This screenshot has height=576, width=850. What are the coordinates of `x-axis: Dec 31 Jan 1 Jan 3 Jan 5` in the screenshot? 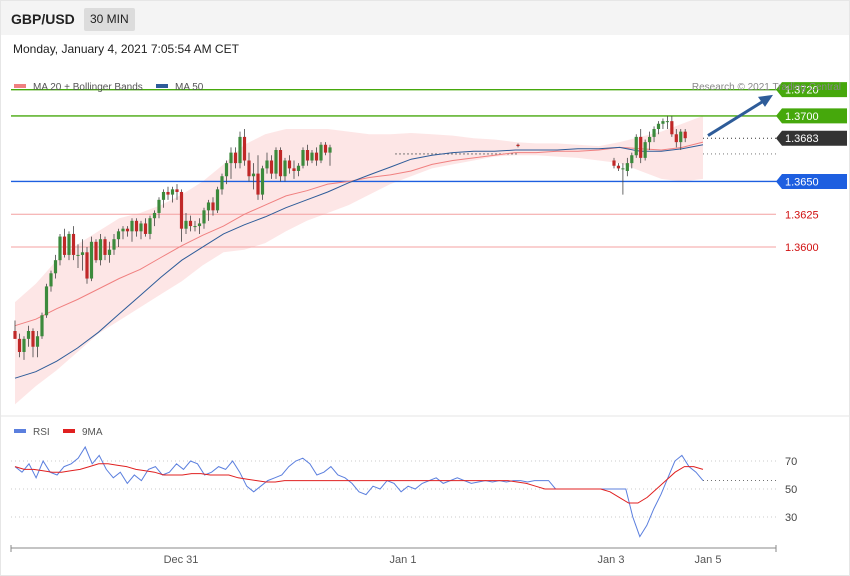 It's located at (393, 555).